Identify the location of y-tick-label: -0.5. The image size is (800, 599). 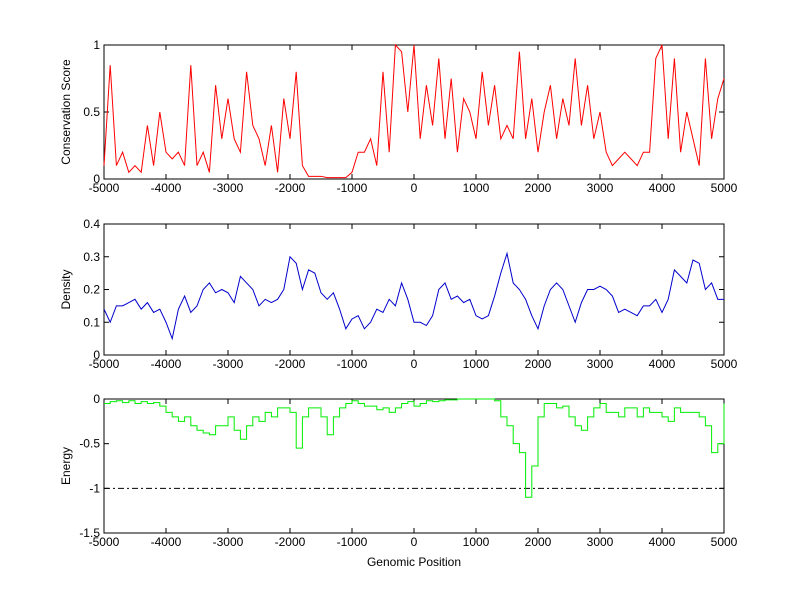
(89, 444).